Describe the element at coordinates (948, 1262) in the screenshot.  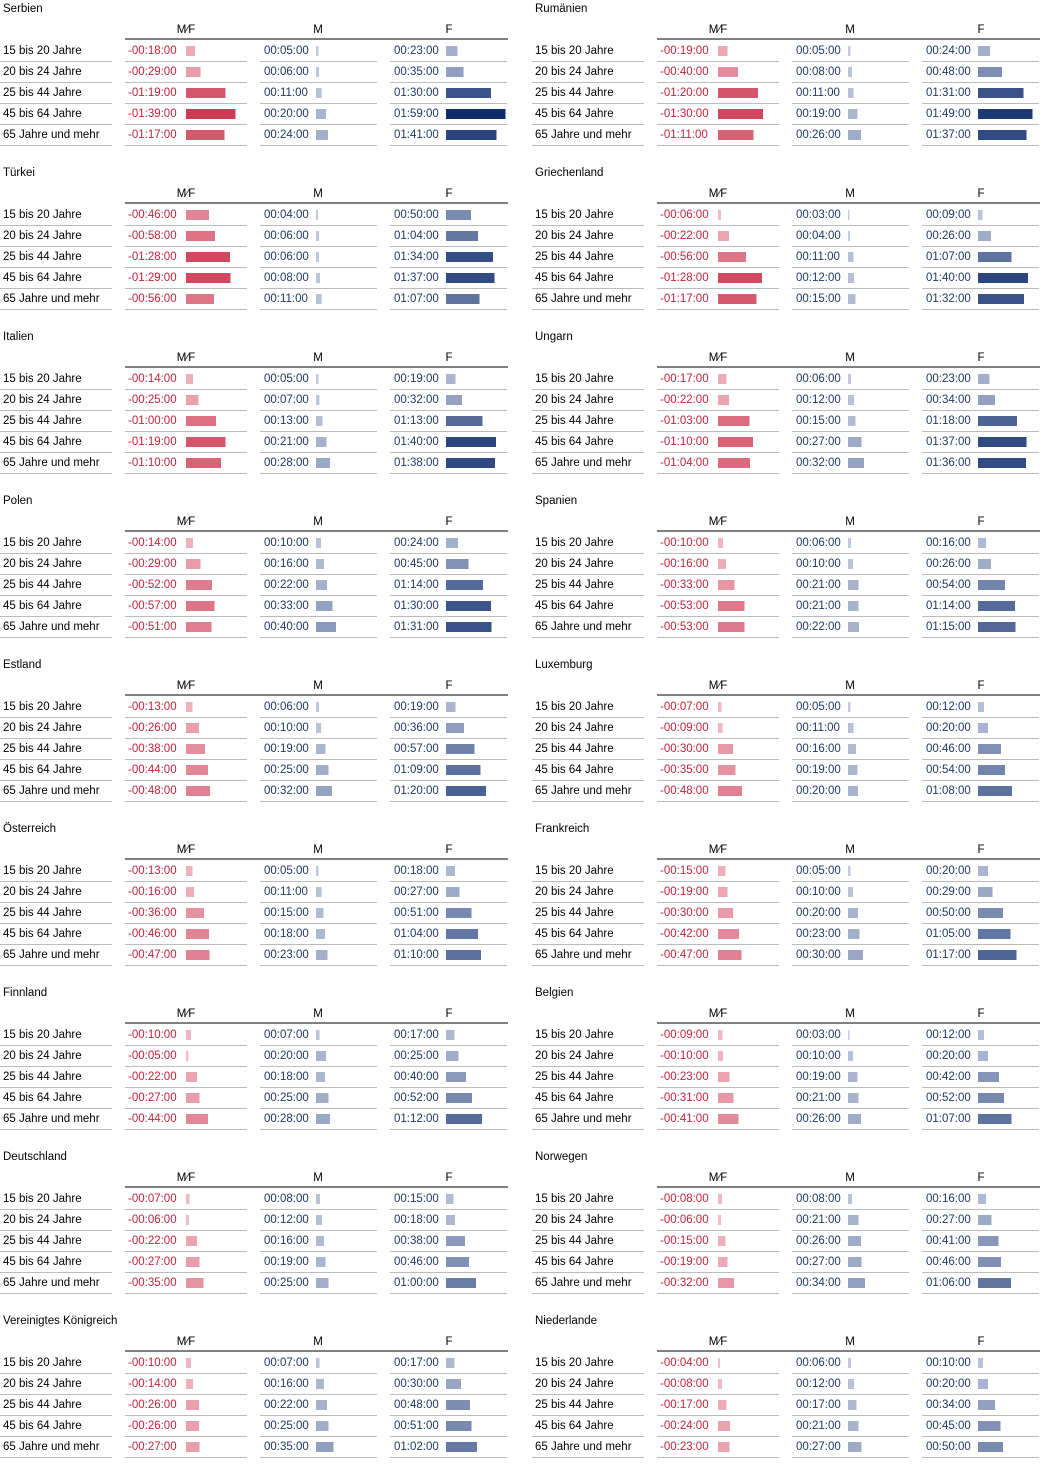
I see `value-label: 00:46:00` at that location.